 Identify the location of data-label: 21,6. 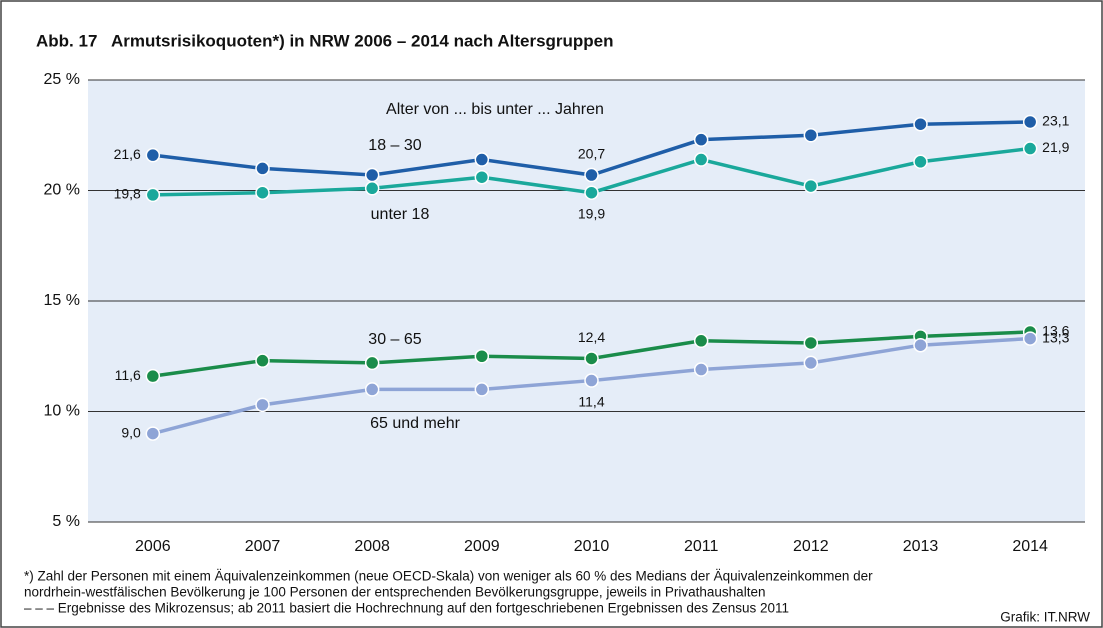
(127, 154).